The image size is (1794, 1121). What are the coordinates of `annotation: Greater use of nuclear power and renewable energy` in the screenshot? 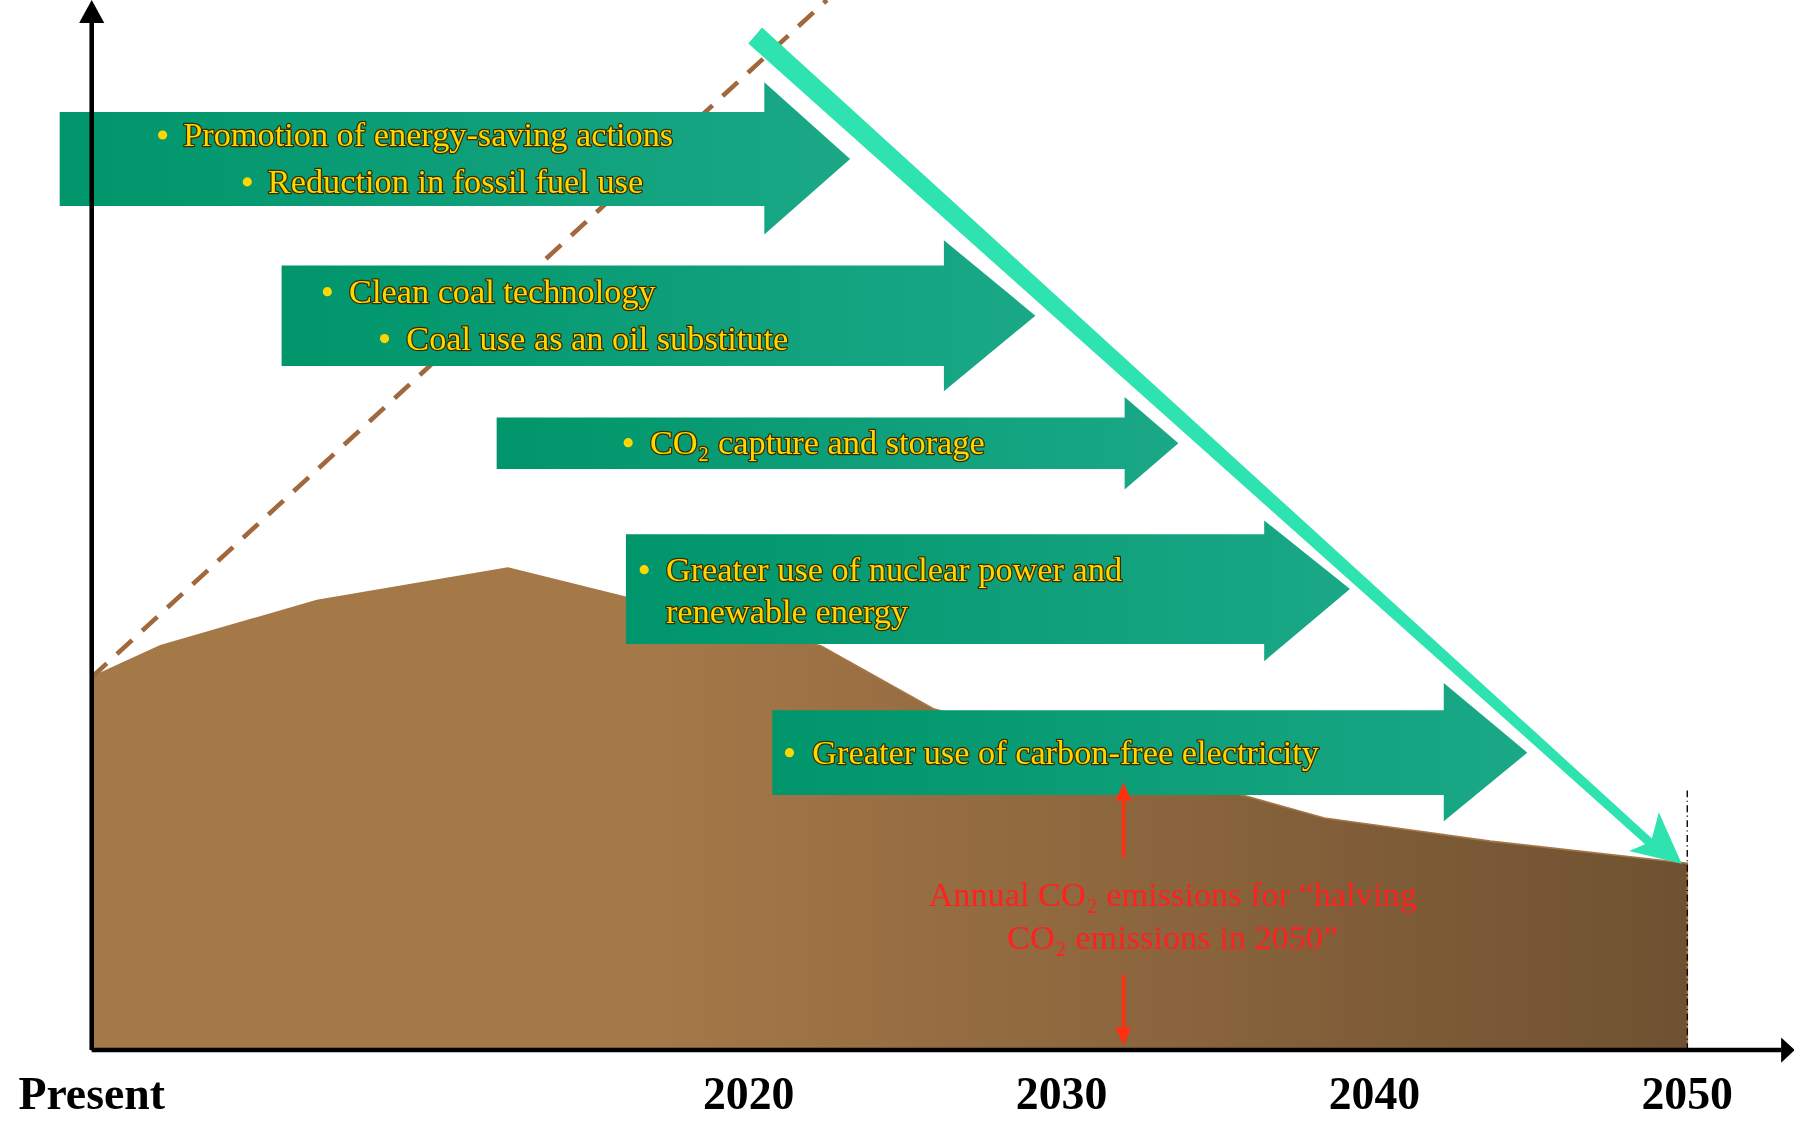 It's located at (894, 590).